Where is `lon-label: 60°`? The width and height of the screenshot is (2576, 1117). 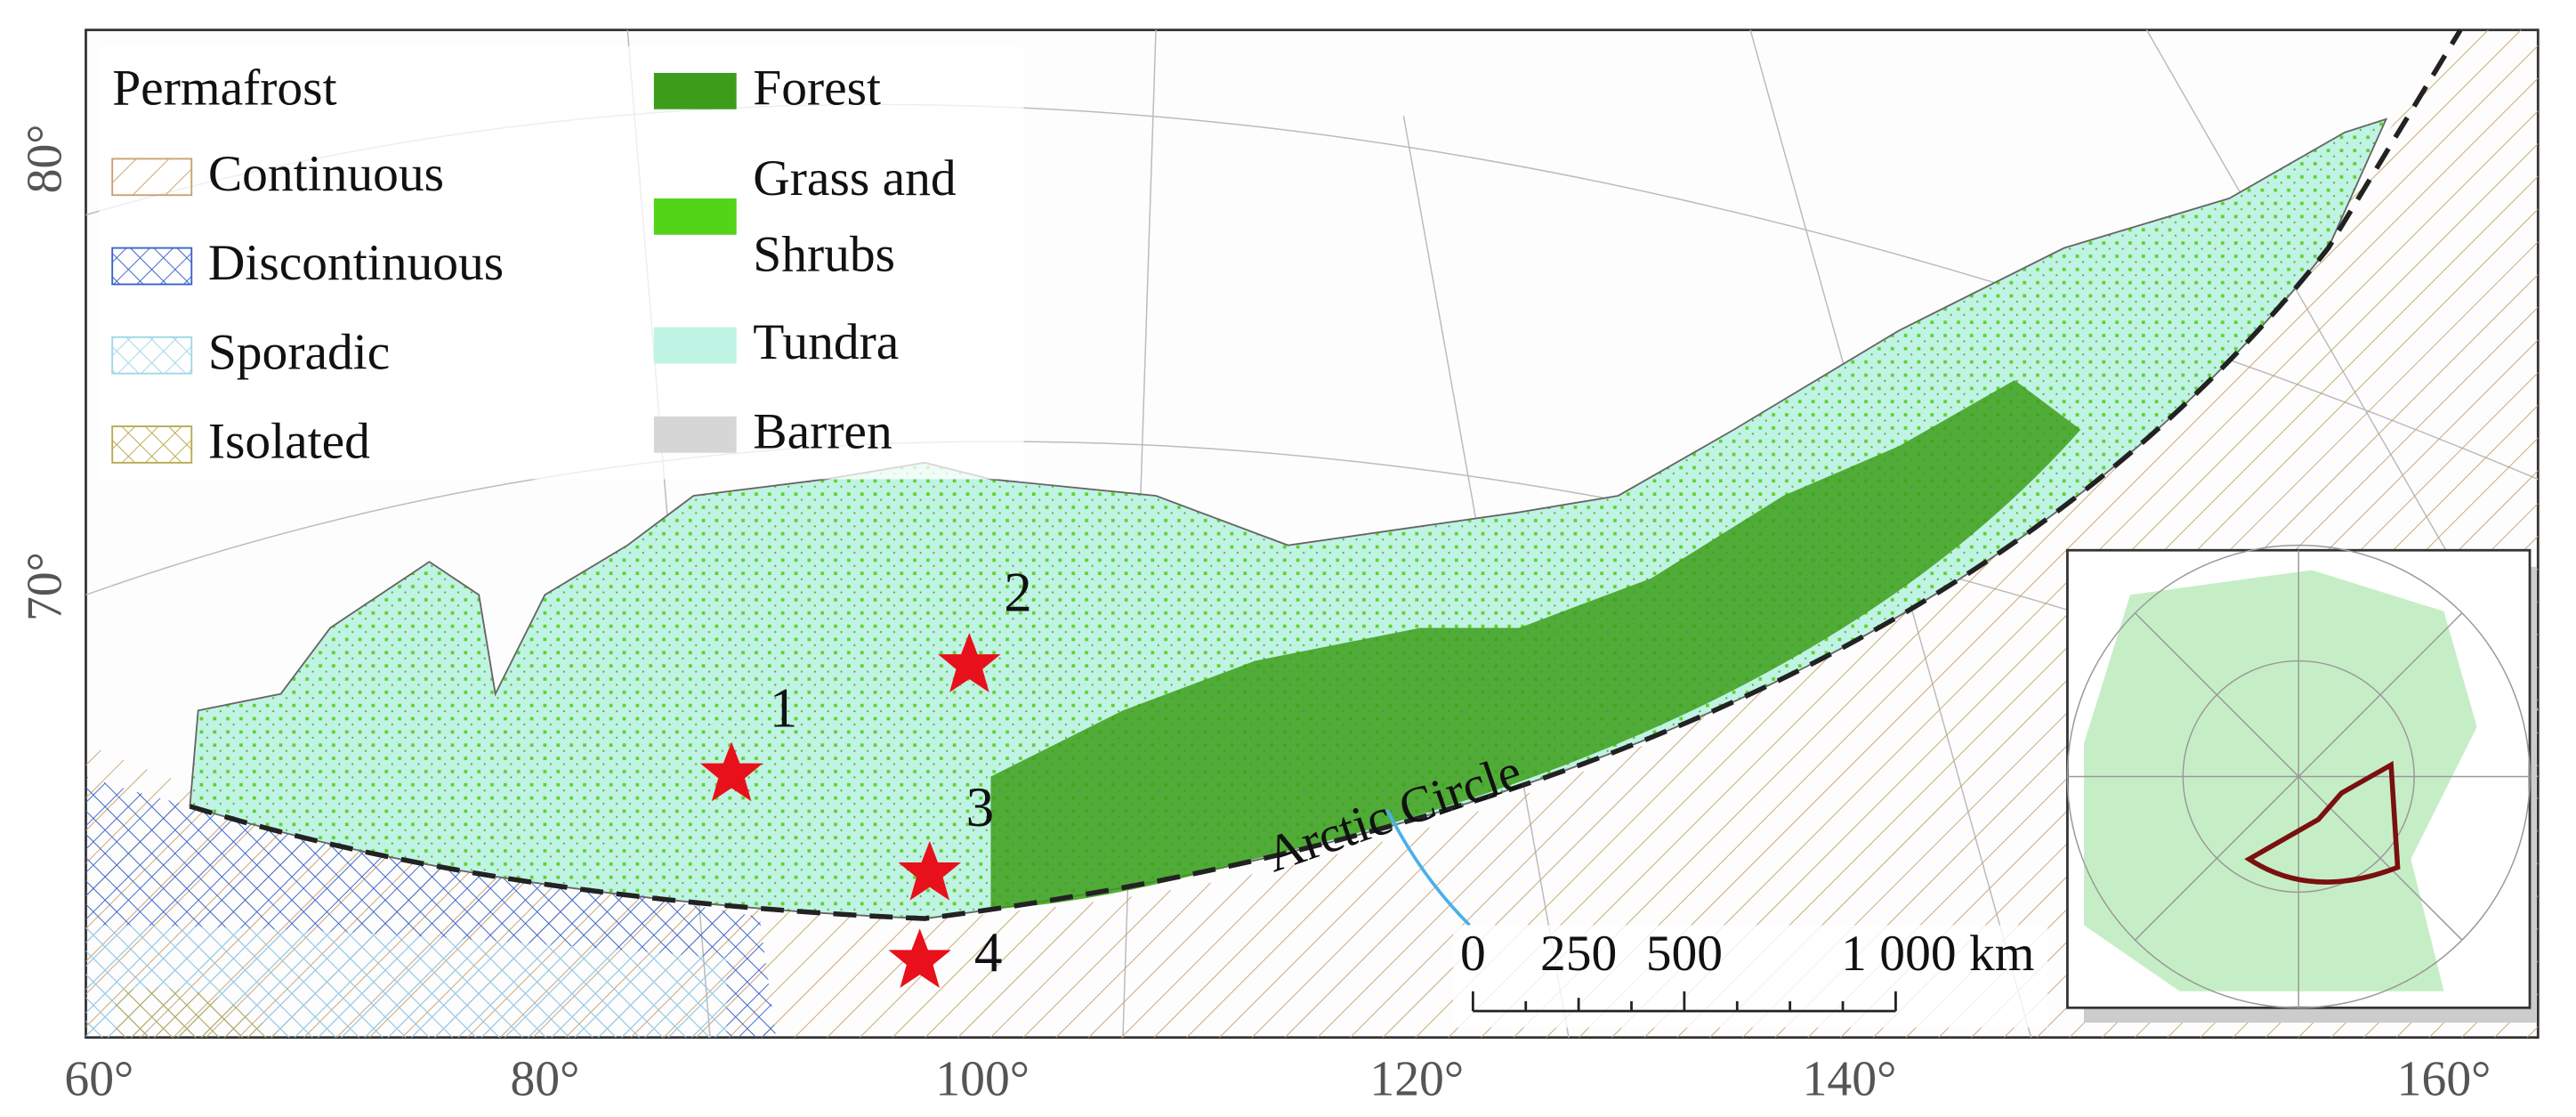 lon-label: 60° is located at coordinates (98, 1078).